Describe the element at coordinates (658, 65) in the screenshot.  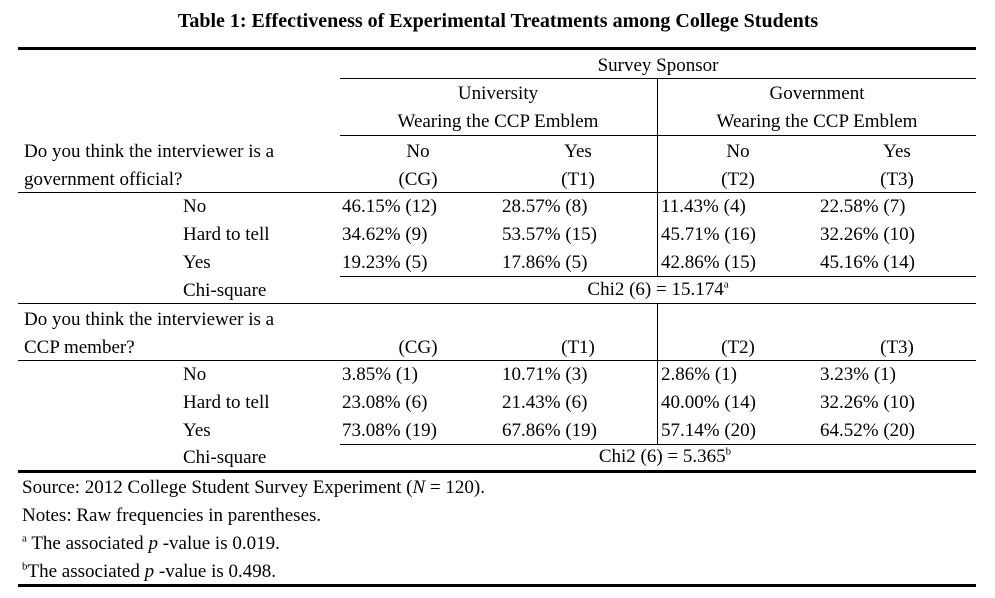
I see `survey-sponsor-header: Survey Sponsor` at that location.